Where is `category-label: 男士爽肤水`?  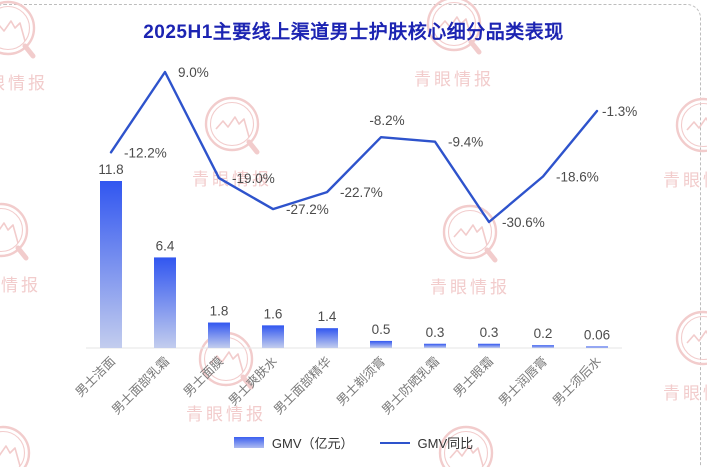
category-label: 男士爽肤水 is located at coordinates (252, 380).